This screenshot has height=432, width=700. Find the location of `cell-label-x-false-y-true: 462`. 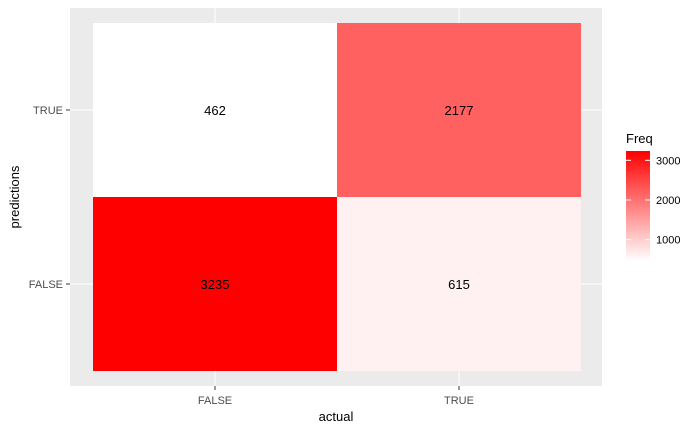

cell-label-x-false-y-true: 462 is located at coordinates (215, 110).